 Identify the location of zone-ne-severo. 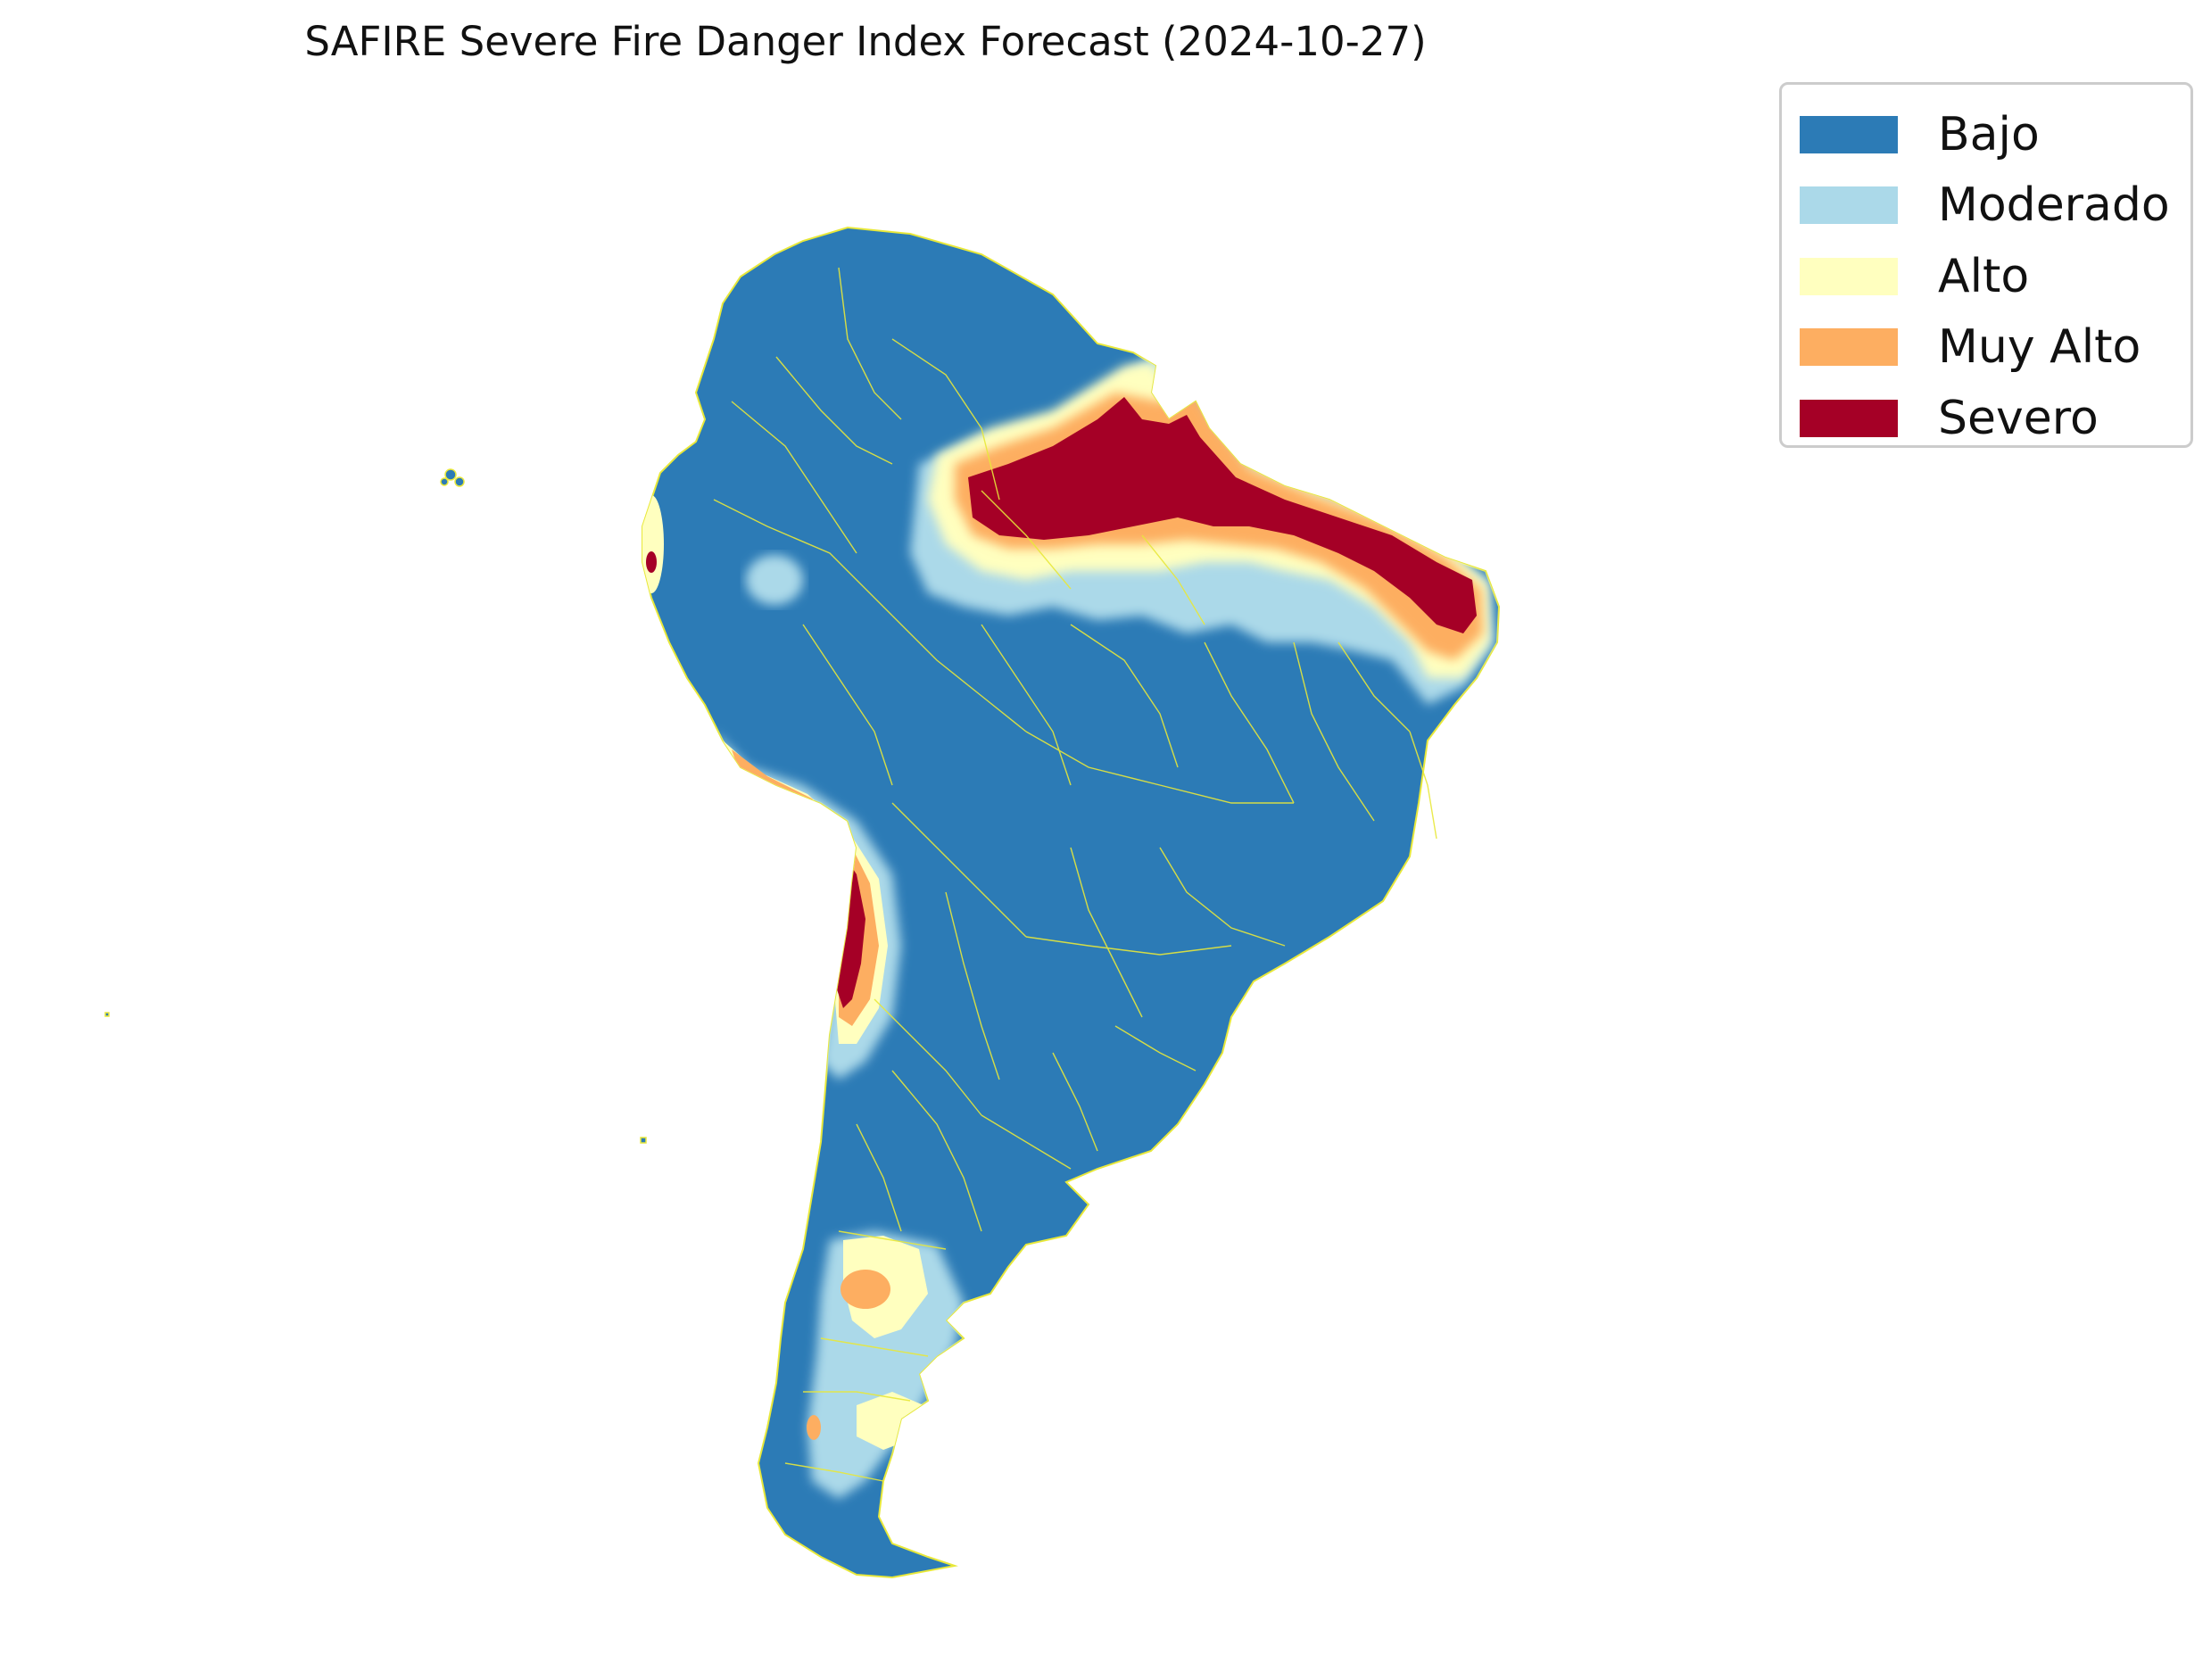
(1222, 515).